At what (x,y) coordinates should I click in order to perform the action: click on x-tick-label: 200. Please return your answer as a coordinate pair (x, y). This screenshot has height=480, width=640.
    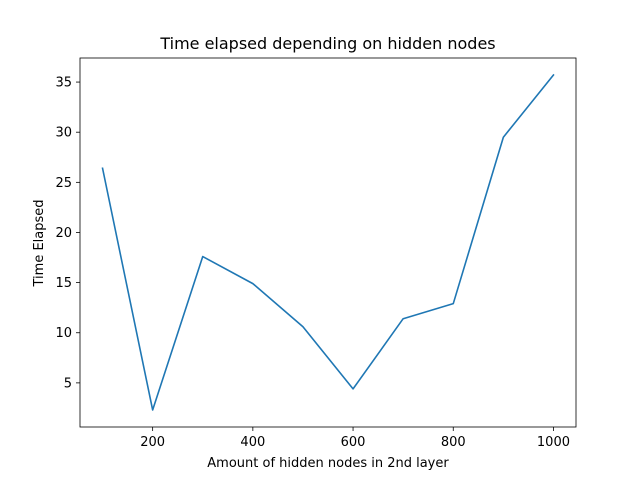
    Looking at the image, I should click on (152, 442).